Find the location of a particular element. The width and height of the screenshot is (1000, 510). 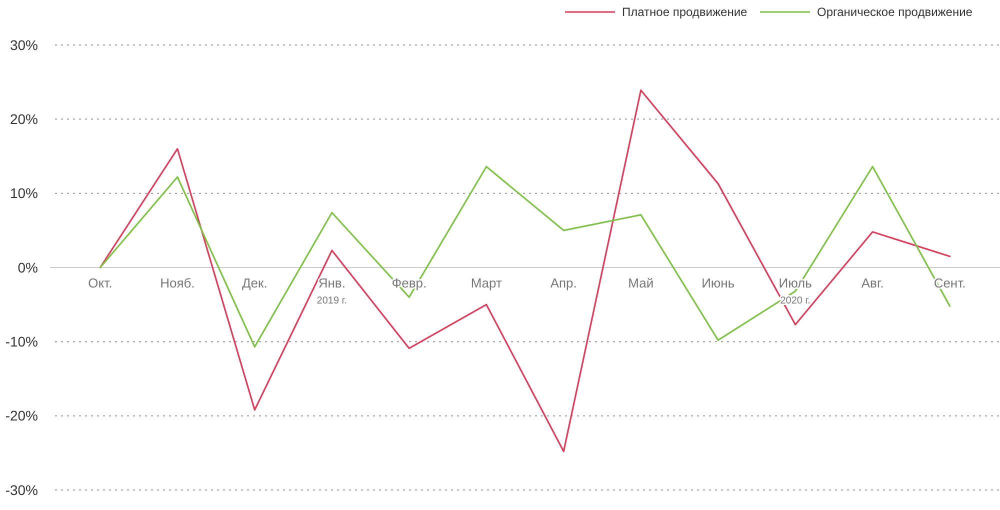

annotation: 2019 г. is located at coordinates (332, 301).